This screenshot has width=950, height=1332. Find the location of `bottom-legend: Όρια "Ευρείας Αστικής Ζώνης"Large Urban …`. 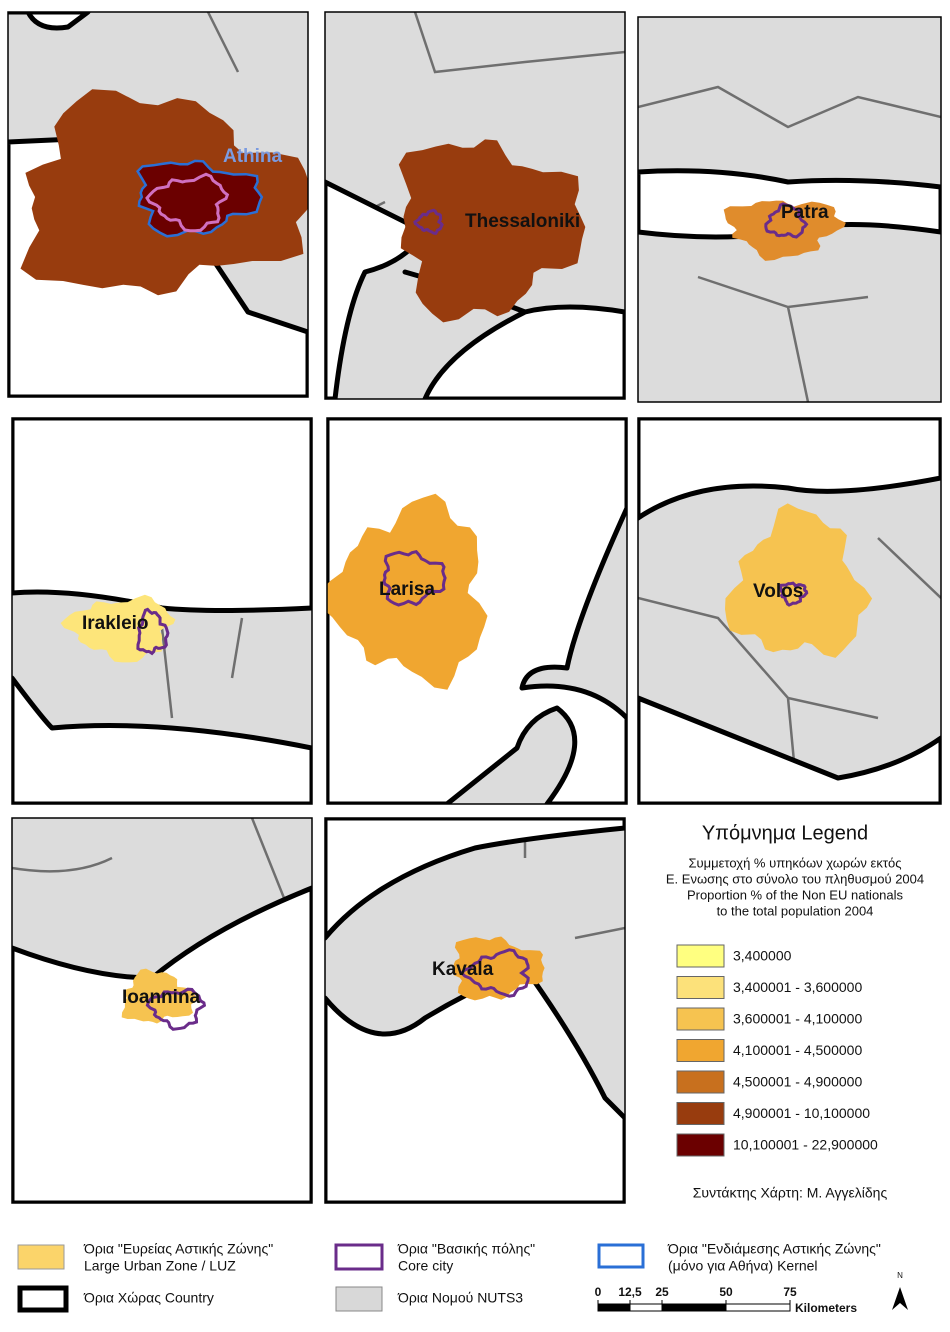

bottom-legend: Όρια "Ευρείας Αστικής Ζώνης"Large Urban … is located at coordinates (449, 1277).